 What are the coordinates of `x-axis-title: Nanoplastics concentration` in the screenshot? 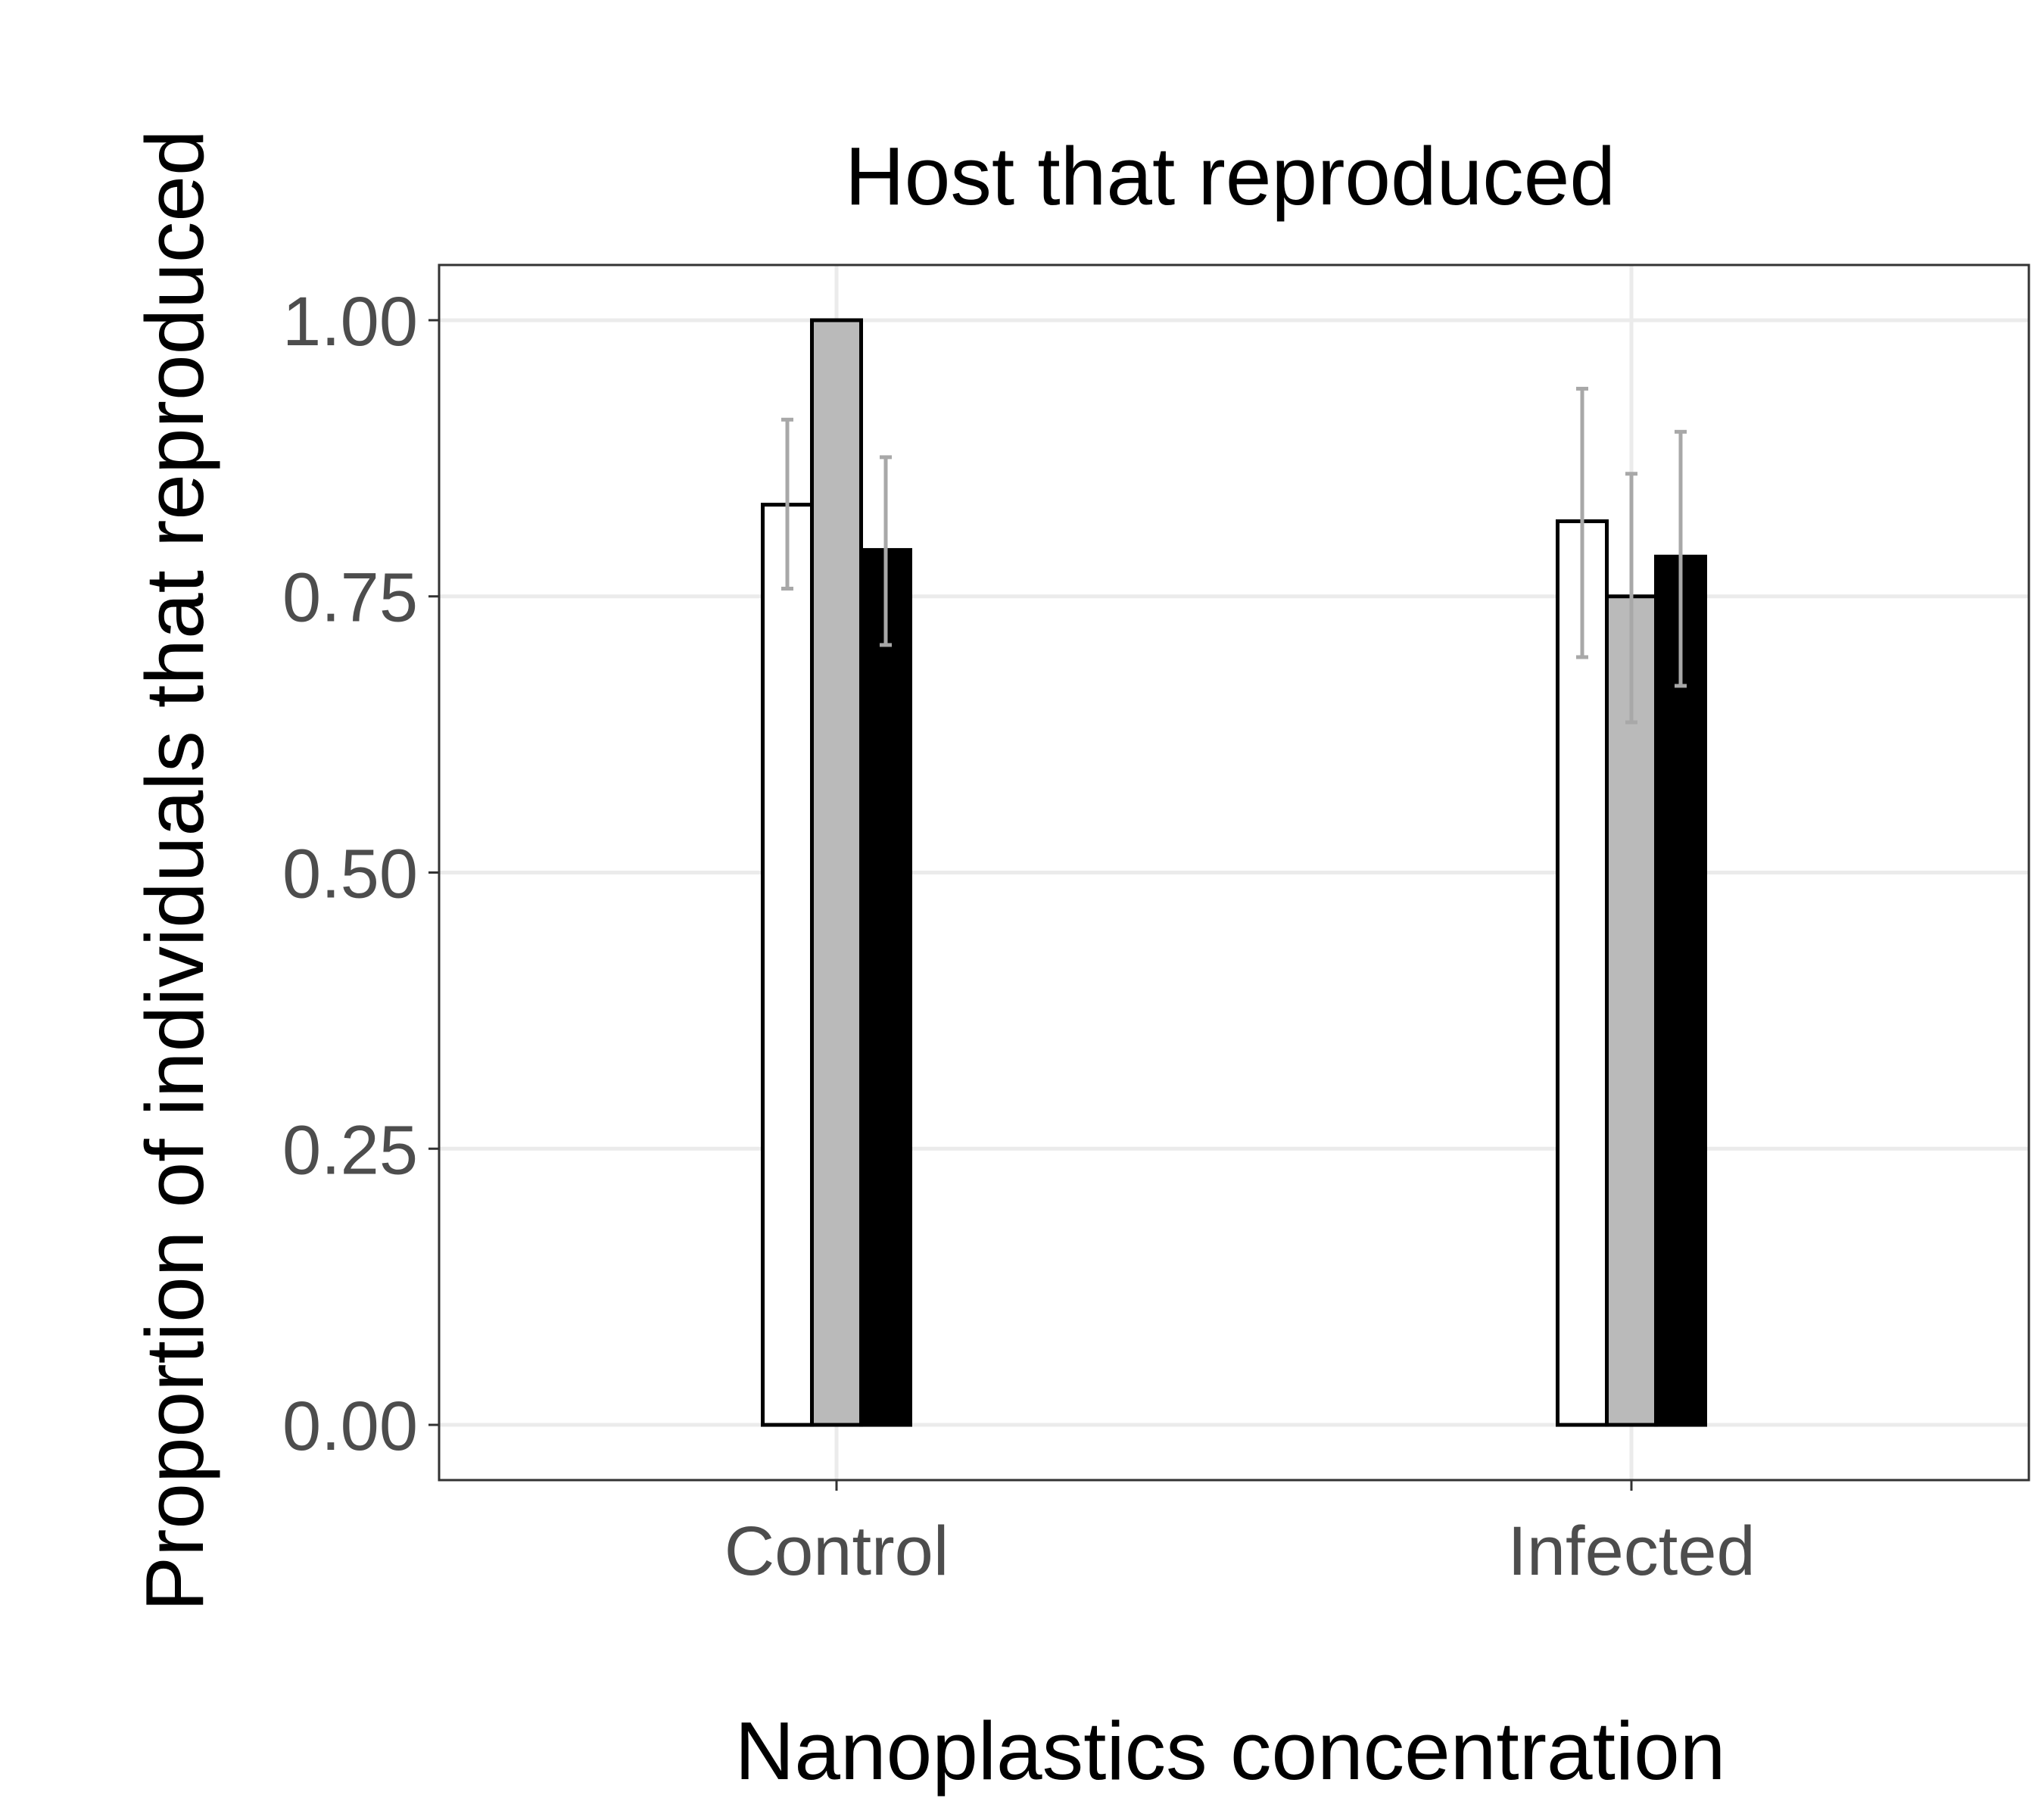 It's located at (1230, 1751).